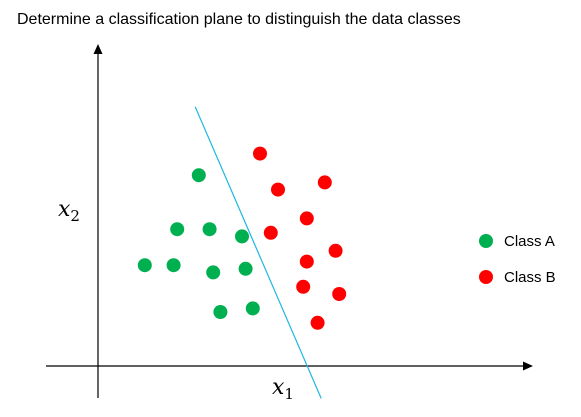 The width and height of the screenshot is (581, 417). What do you see at coordinates (486, 277) in the screenshot?
I see `legend-marker-class-b` at bounding box center [486, 277].